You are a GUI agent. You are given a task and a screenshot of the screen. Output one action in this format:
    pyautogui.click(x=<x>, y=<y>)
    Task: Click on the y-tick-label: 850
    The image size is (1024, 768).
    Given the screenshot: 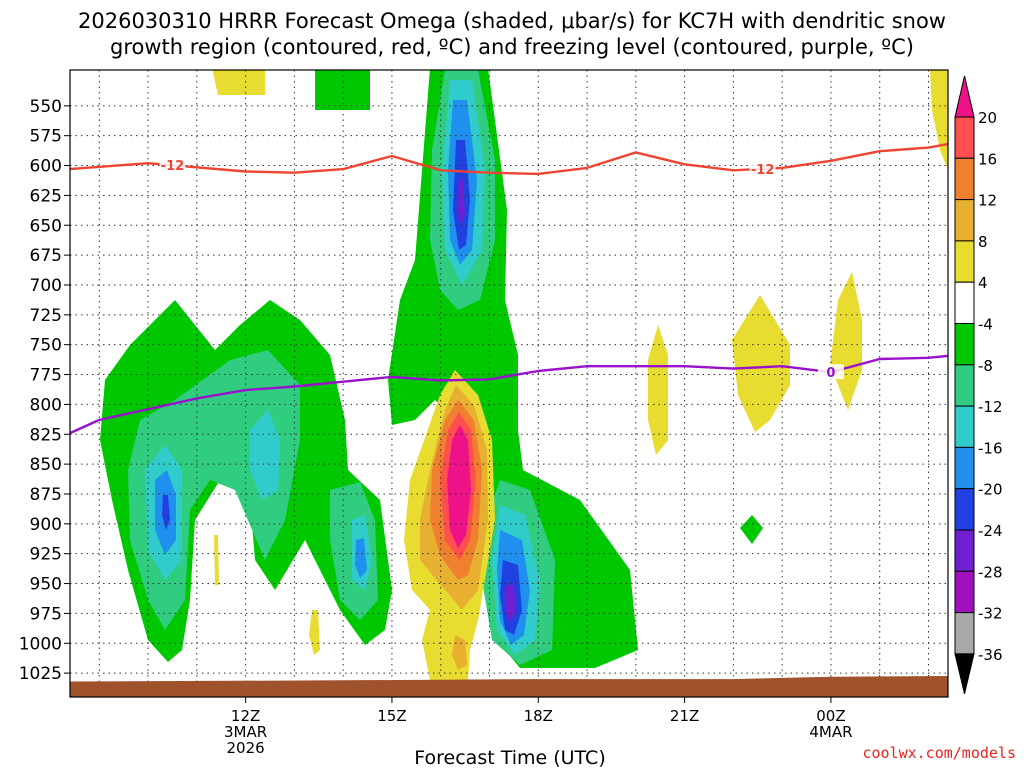 What is the action you would take?
    pyautogui.click(x=46, y=465)
    